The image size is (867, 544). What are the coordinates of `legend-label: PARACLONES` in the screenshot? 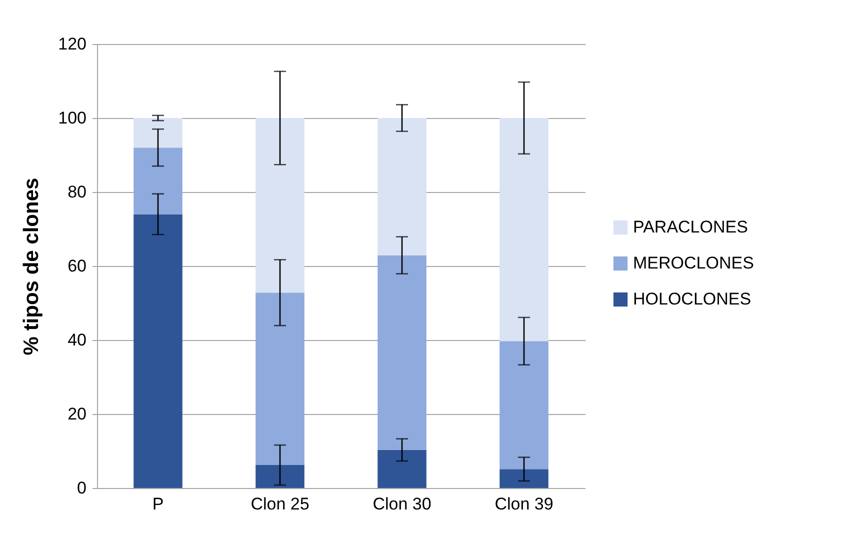 It's located at (690, 227).